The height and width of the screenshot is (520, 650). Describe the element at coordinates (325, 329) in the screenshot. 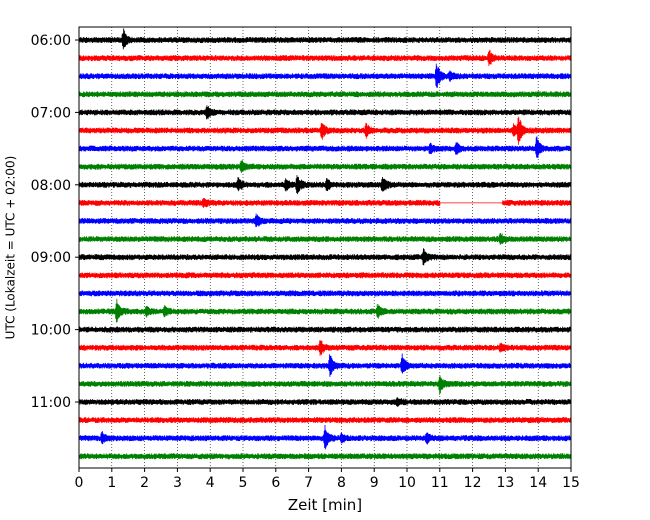

I see `trace-10:00` at that location.